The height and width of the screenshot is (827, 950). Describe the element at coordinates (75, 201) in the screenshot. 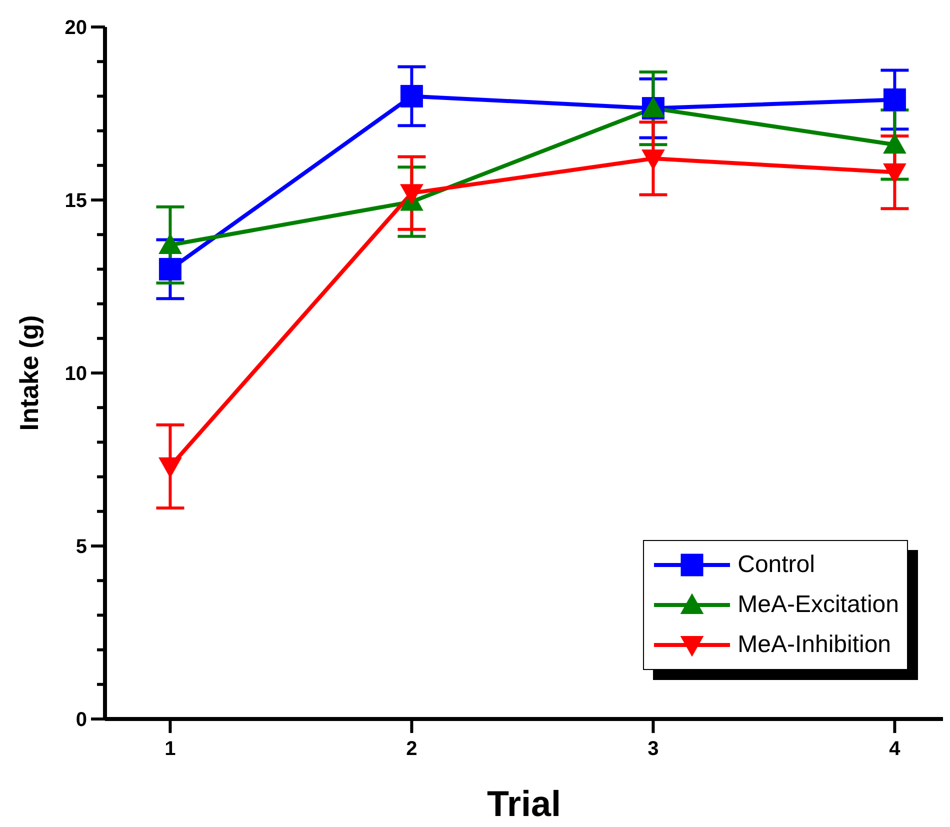

I see `y-tick-label: 15` at that location.